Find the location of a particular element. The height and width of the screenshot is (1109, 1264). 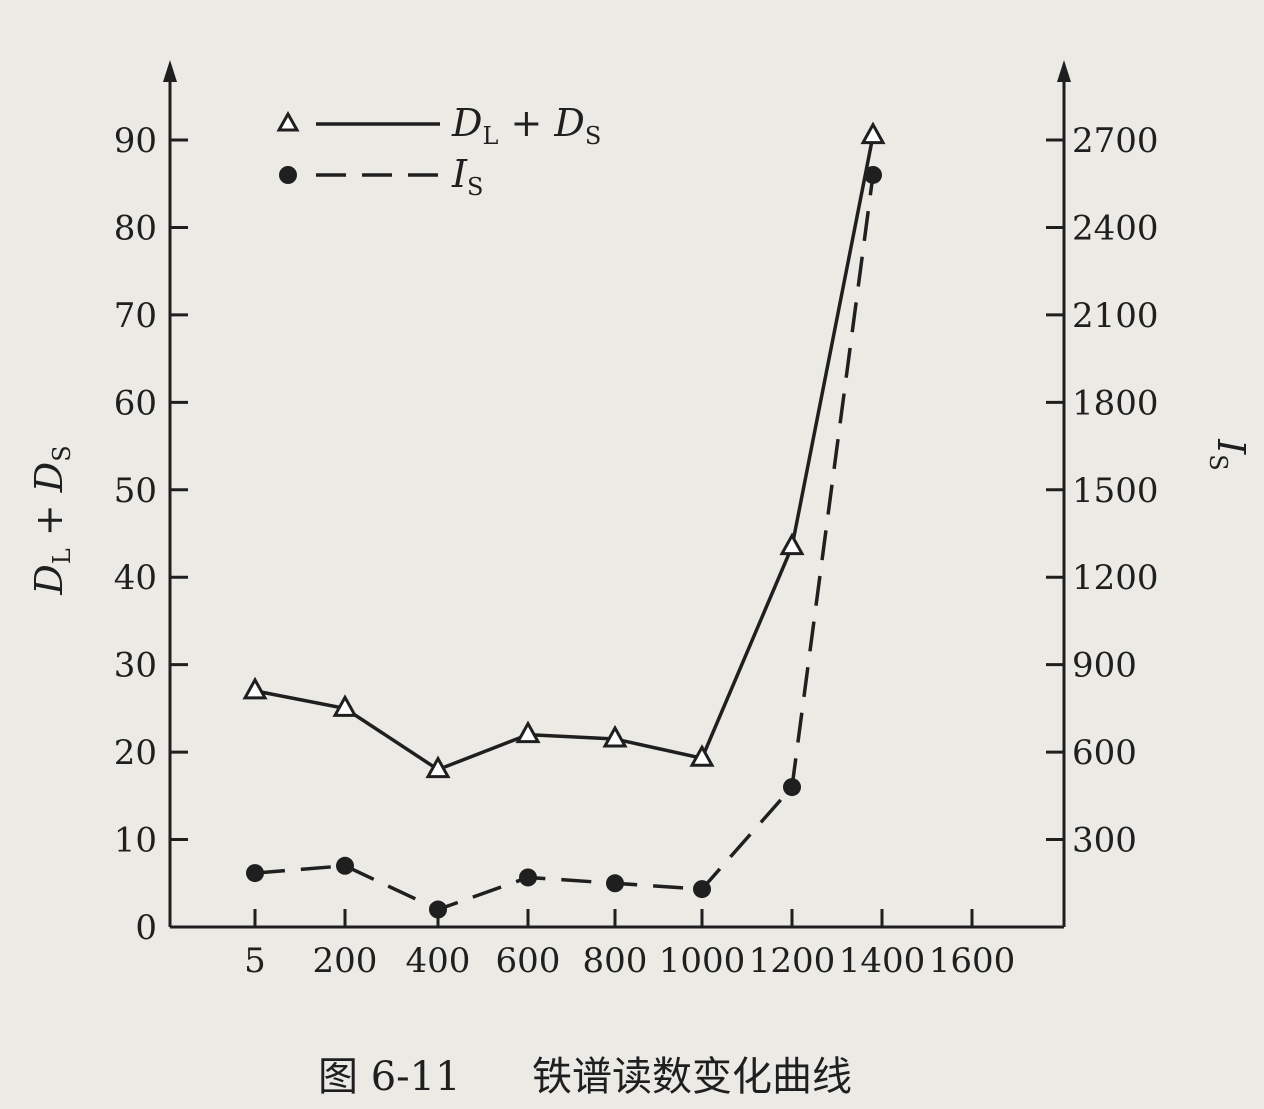

x-tick-label: 400 is located at coordinates (438, 961).